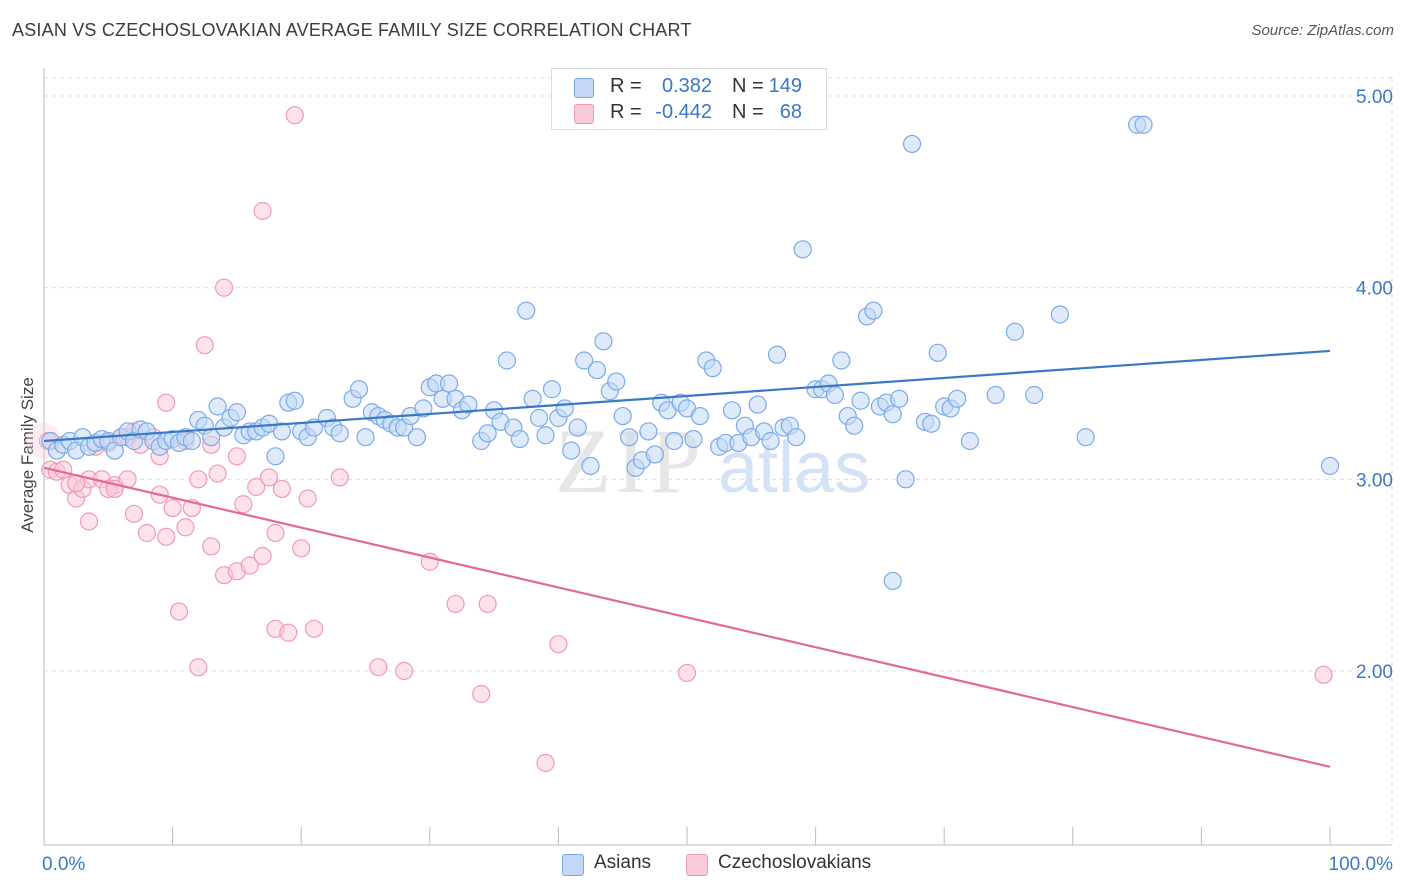  What do you see at coordinates (712, 461) in the screenshot?
I see `watermark: ZIP atlas` at bounding box center [712, 461].